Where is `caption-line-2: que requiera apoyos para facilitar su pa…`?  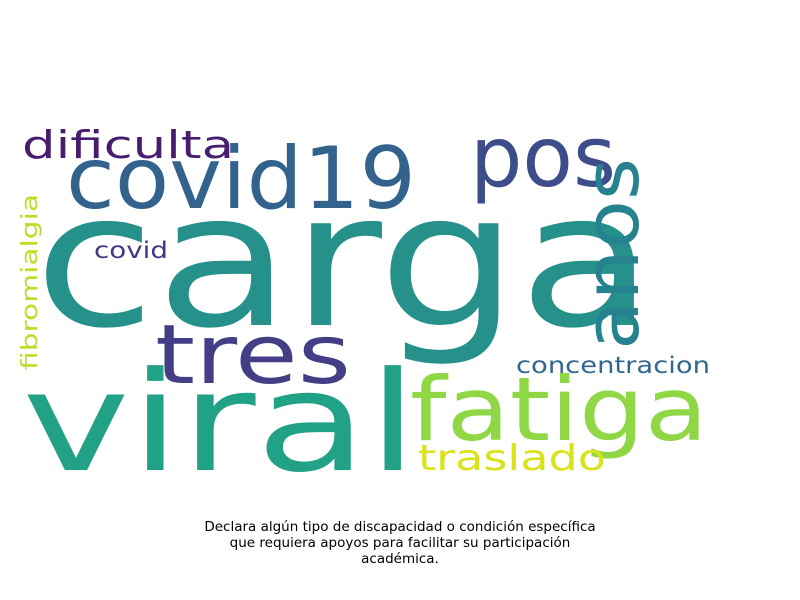 caption-line-2: que requiera apoyos para facilitar su pa… is located at coordinates (400, 543).